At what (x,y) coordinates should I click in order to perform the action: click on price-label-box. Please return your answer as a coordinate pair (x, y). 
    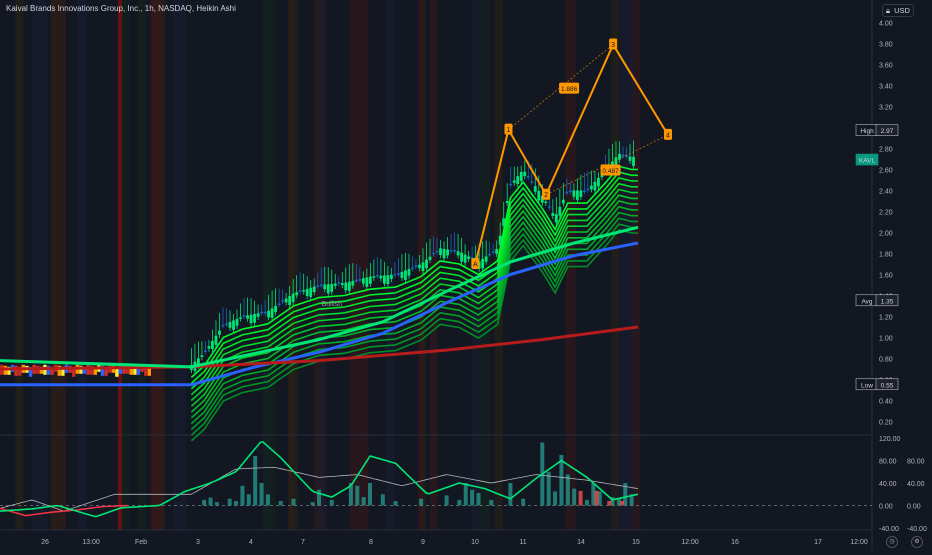
    Looking at the image, I should click on (887, 300).